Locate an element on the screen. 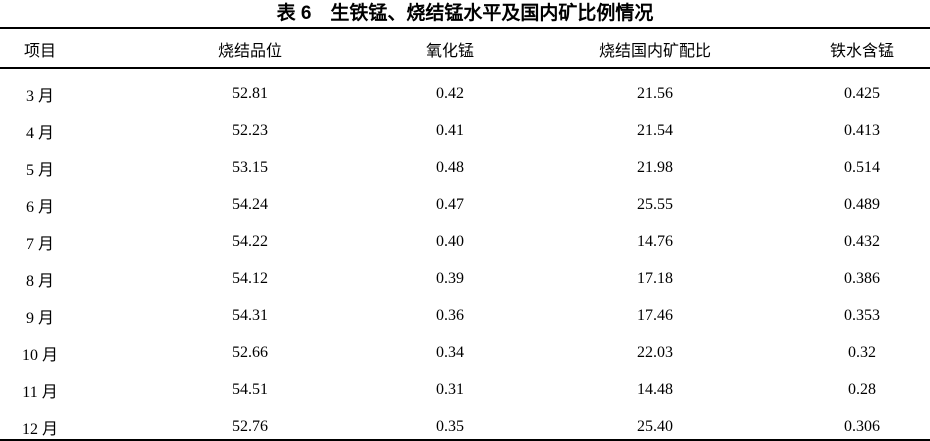 The image size is (930, 441). value-cell-mno: 0.48 is located at coordinates (450, 167).